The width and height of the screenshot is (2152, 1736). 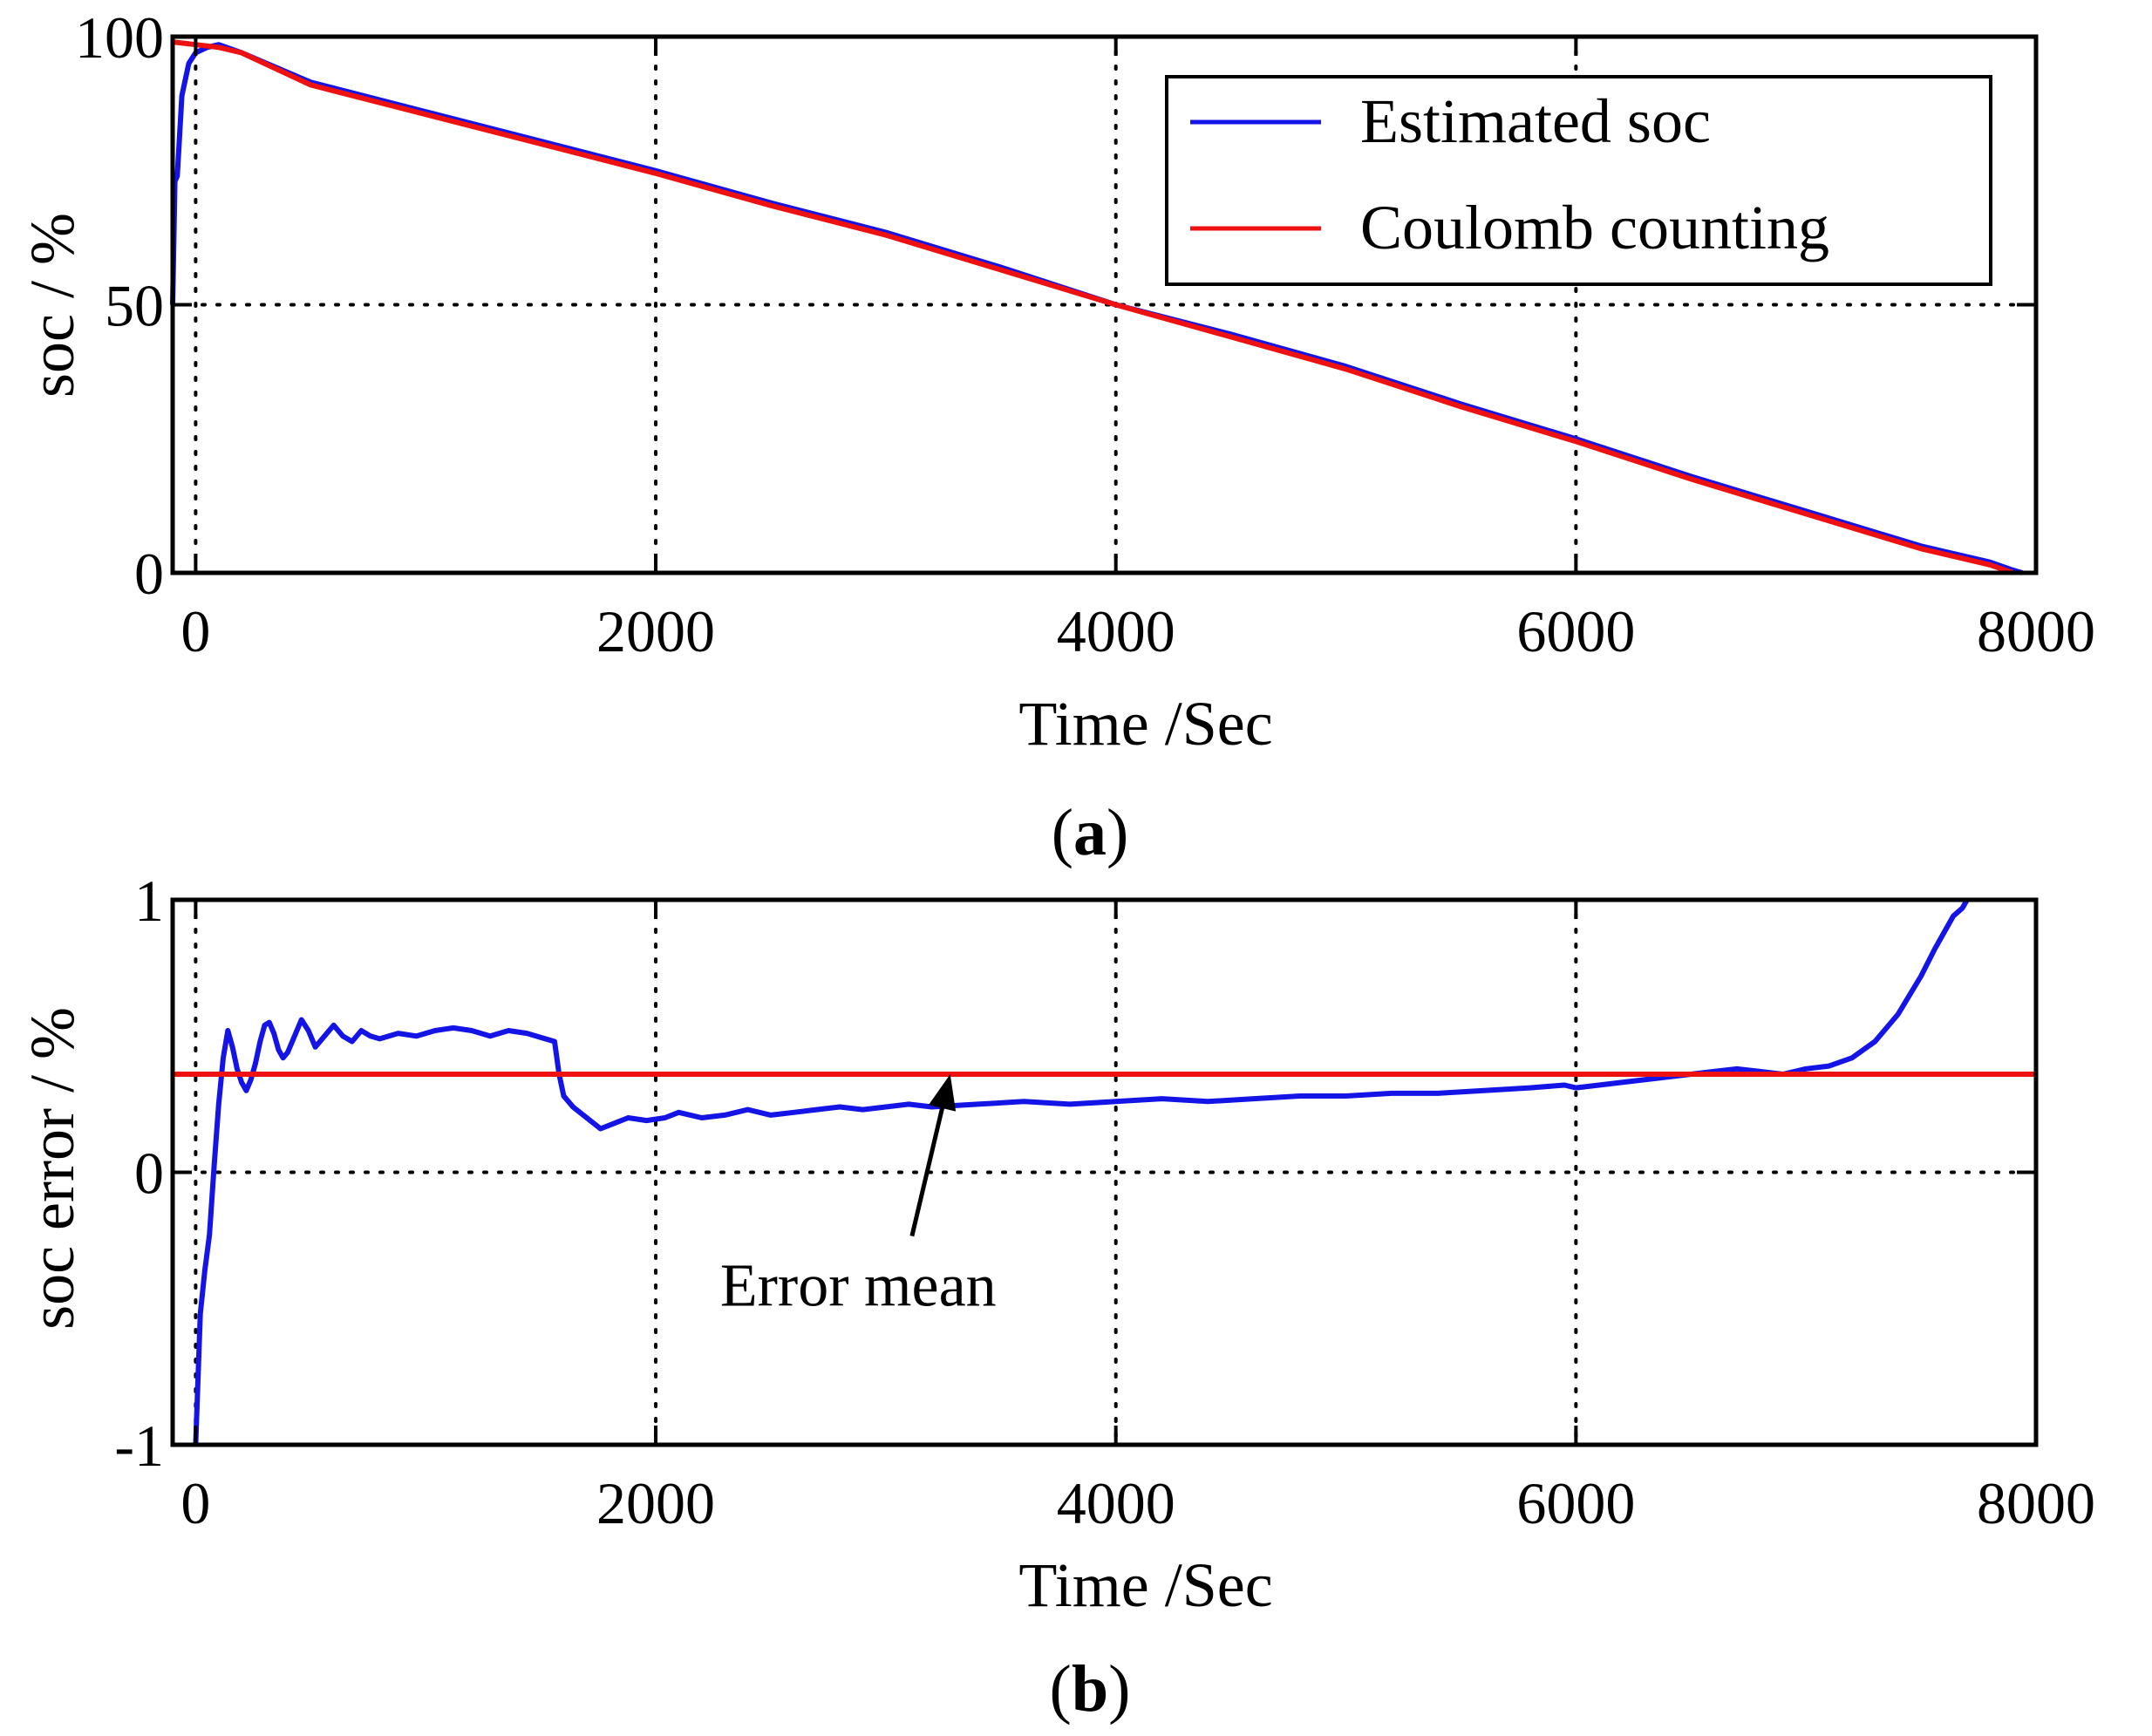 I want to click on chart-a-legend: Estimated soc Coulomb counting, so click(x=1579, y=181).